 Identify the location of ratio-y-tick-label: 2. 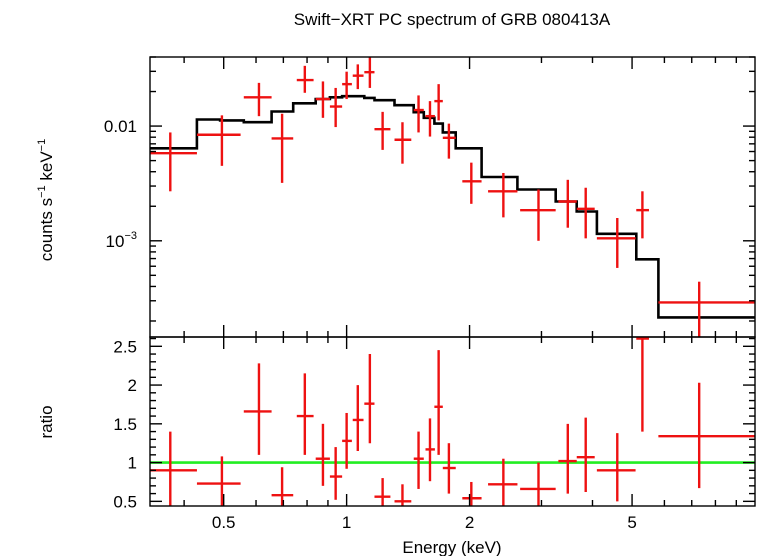
(132, 385).